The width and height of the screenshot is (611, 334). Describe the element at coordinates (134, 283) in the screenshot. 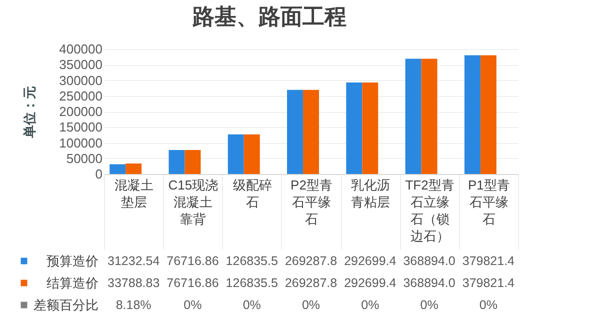

I see `data-label: 33788.83` at that location.